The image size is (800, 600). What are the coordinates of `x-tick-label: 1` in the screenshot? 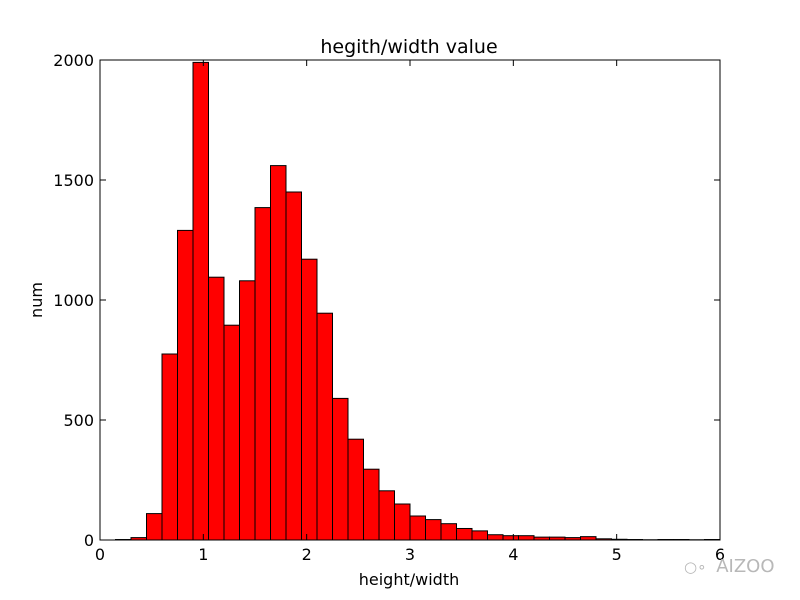 It's located at (203, 554).